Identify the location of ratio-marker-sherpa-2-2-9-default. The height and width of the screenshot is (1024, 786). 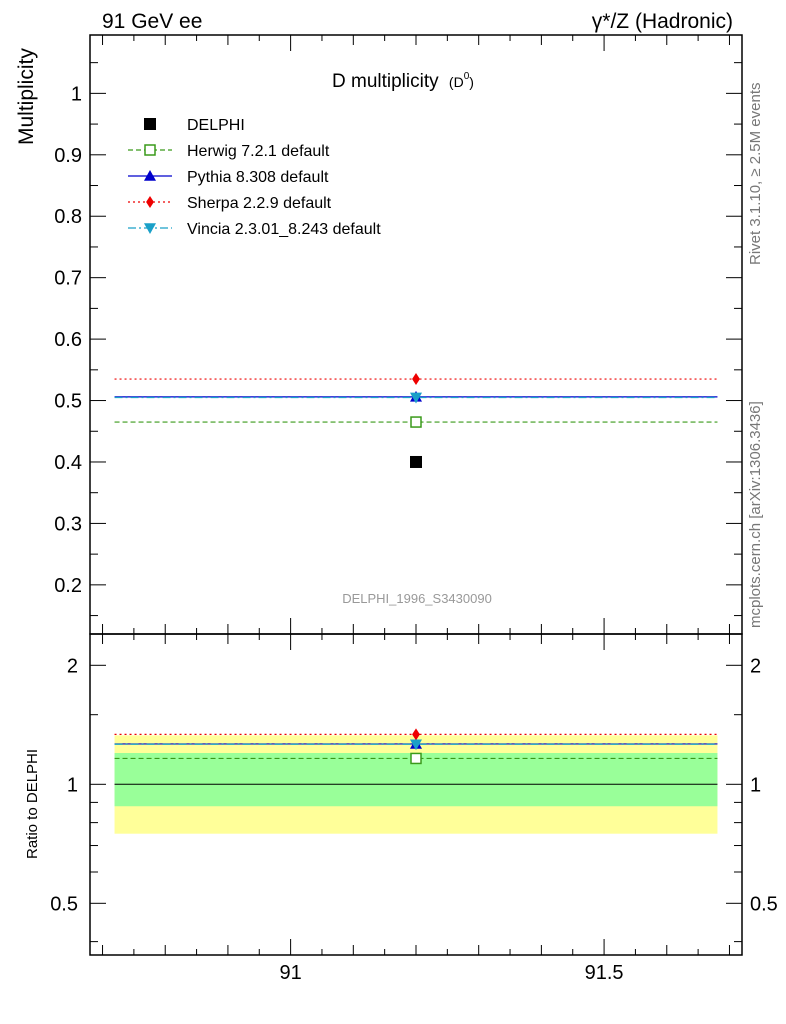
(416, 734).